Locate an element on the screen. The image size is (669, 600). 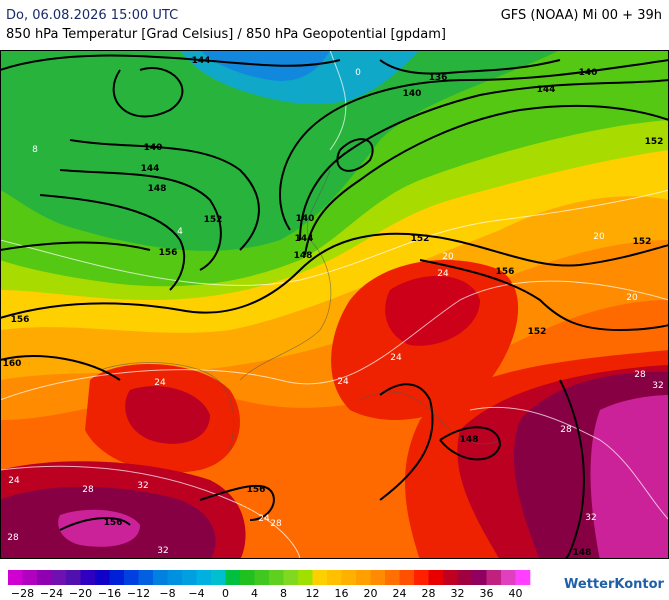
colorbar-label: −20 is located at coordinates (80, 593).